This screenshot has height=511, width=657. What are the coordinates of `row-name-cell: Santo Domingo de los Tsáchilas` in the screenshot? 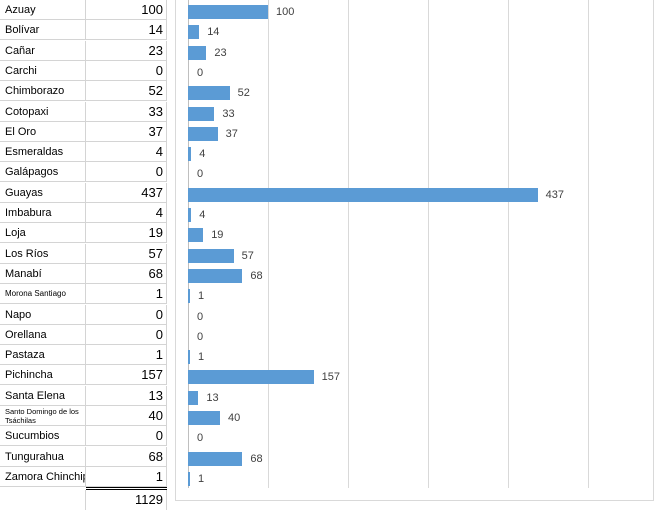 It's located at (43, 416).